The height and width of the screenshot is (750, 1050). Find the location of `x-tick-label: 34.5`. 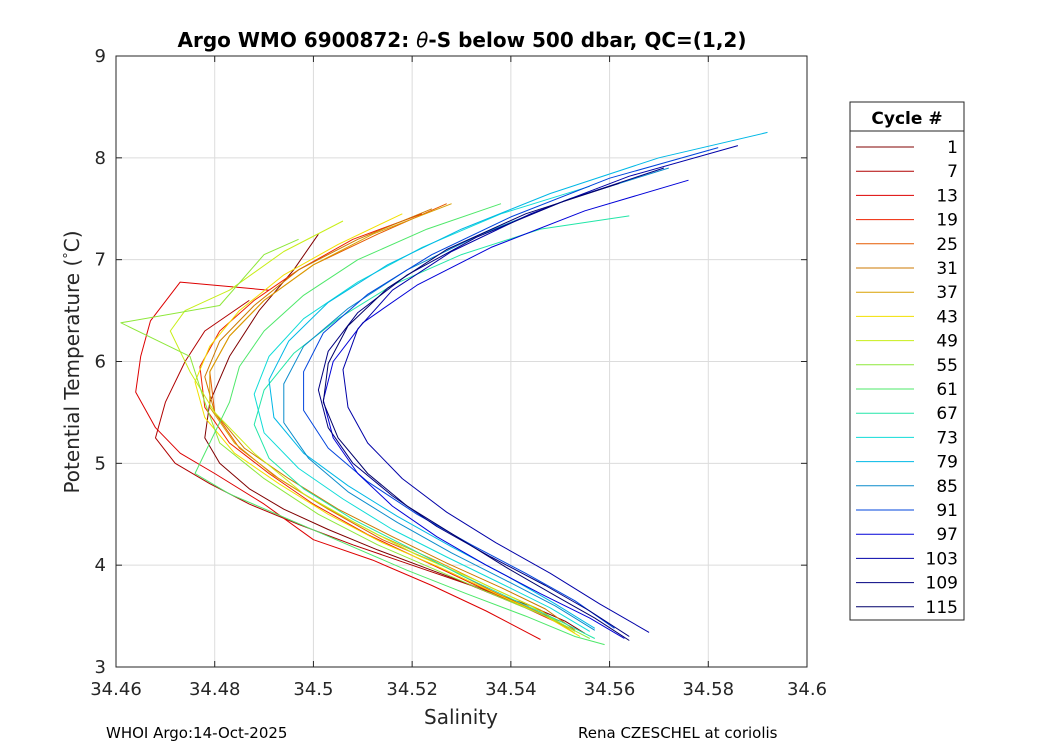

x-tick-label: 34.5 is located at coordinates (313, 689).